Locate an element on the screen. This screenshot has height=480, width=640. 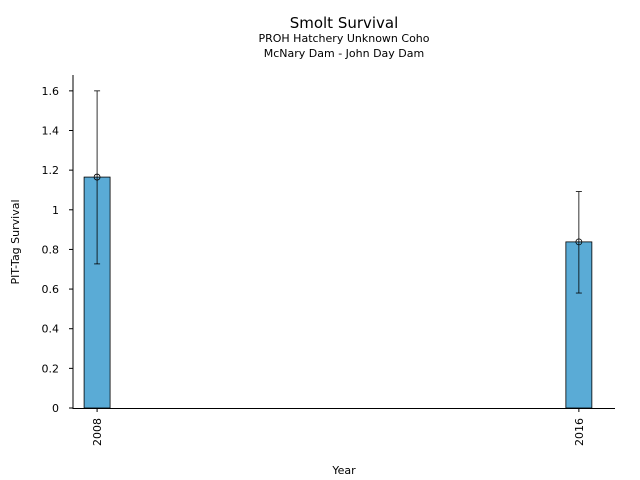
y-tick-label: 1.2 is located at coordinates (51, 170).